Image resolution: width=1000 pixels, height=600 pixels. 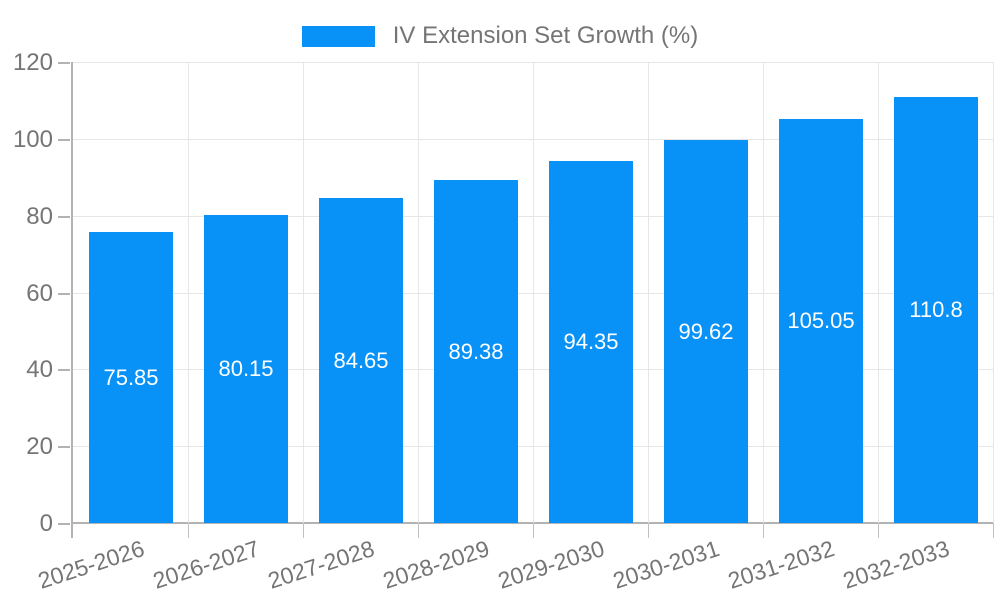 I want to click on x-tick-label: 2029-2030, so click(x=551, y=564).